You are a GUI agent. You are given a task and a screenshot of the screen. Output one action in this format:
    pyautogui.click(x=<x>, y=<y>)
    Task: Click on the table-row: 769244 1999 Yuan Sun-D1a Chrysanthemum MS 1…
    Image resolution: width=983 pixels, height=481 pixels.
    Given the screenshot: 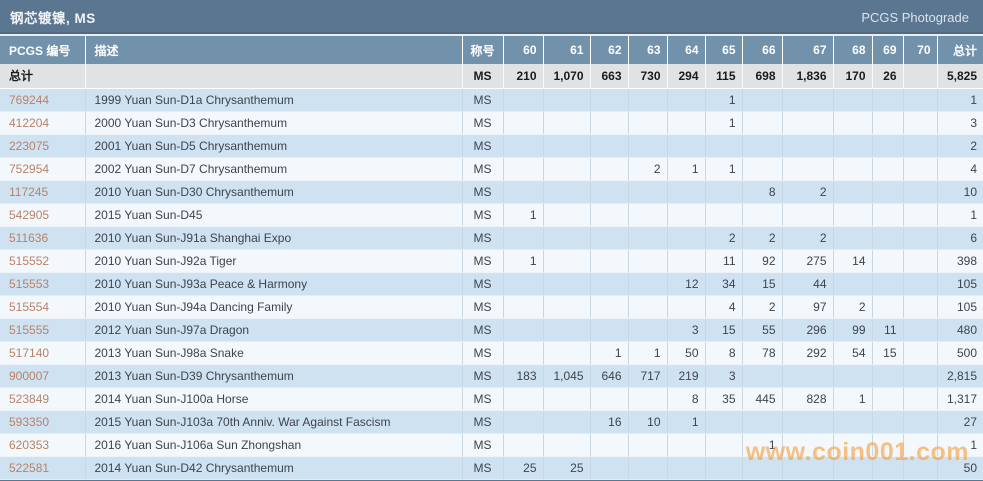 What is the action you would take?
    pyautogui.click(x=491, y=100)
    